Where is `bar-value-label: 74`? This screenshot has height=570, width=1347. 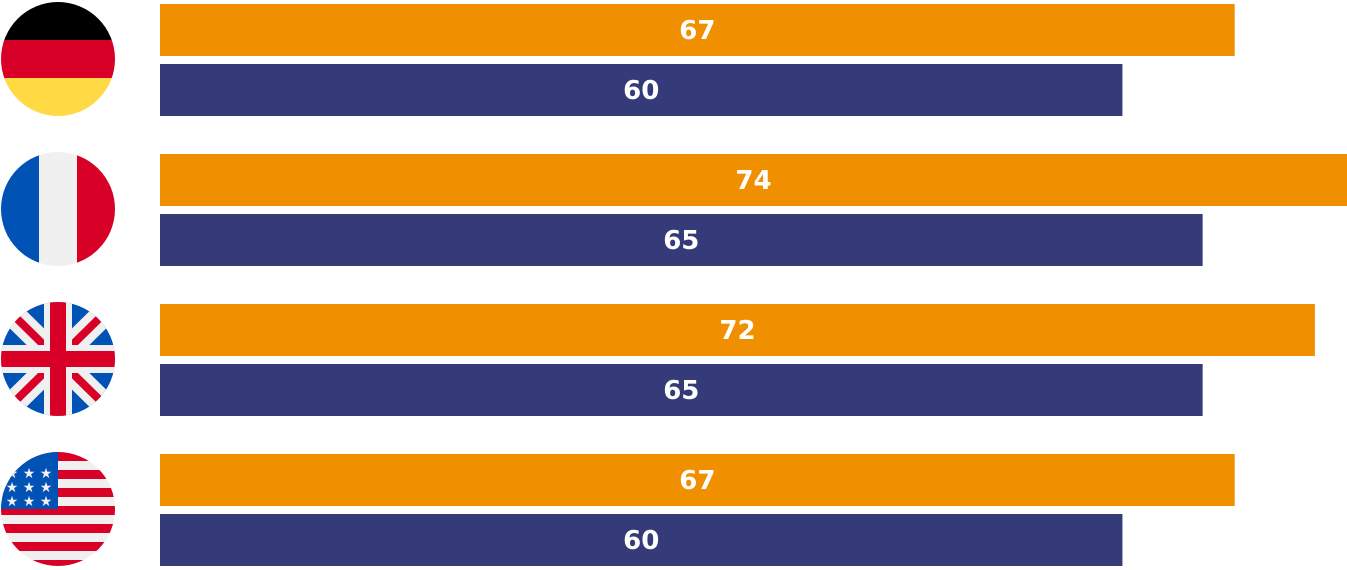 bar-value-label: 74 is located at coordinates (753, 181).